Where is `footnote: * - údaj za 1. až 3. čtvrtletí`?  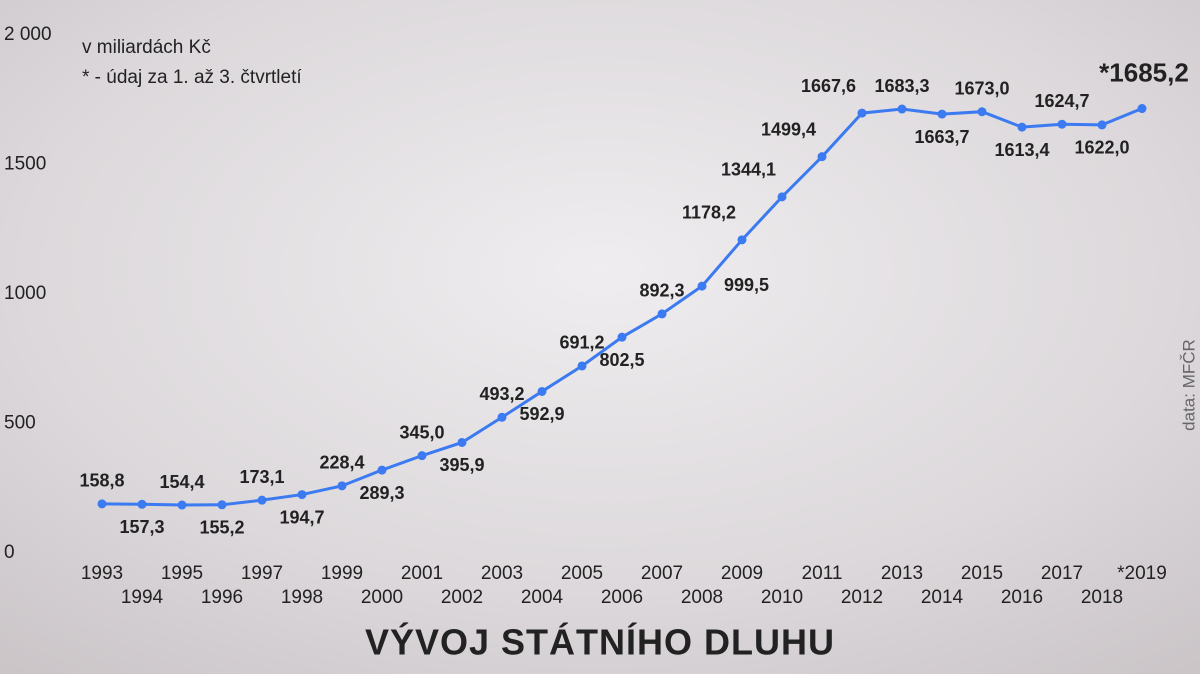 footnote: * - údaj za 1. až 3. čtvrtletí is located at coordinates (192, 77).